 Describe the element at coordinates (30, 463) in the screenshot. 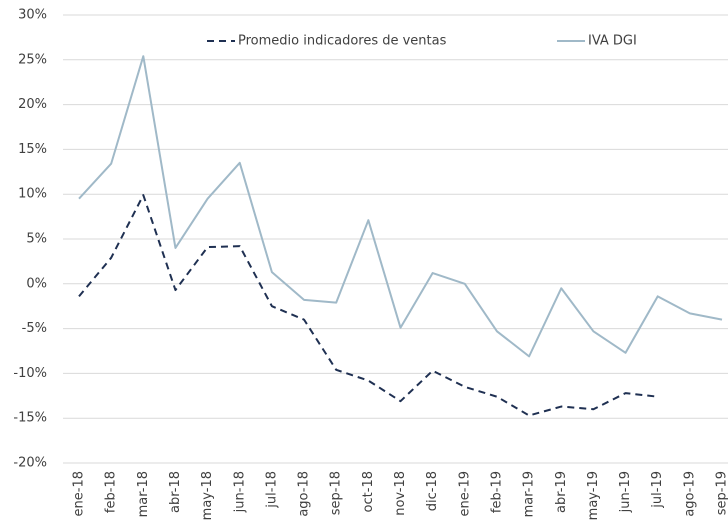

I see `y-tick-label: -20%` at that location.